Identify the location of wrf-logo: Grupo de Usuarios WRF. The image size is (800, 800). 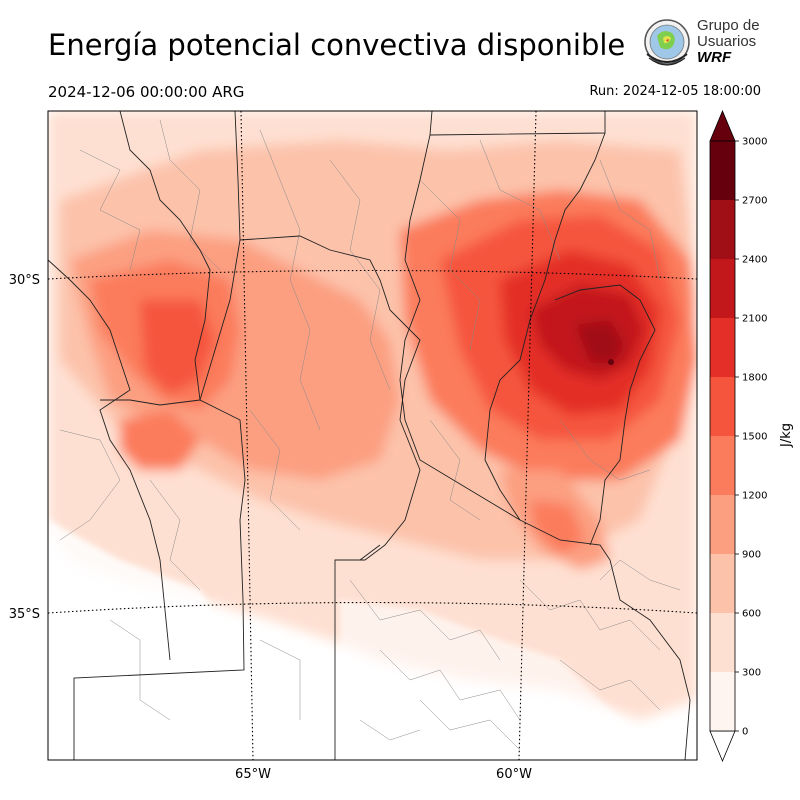
(699, 44).